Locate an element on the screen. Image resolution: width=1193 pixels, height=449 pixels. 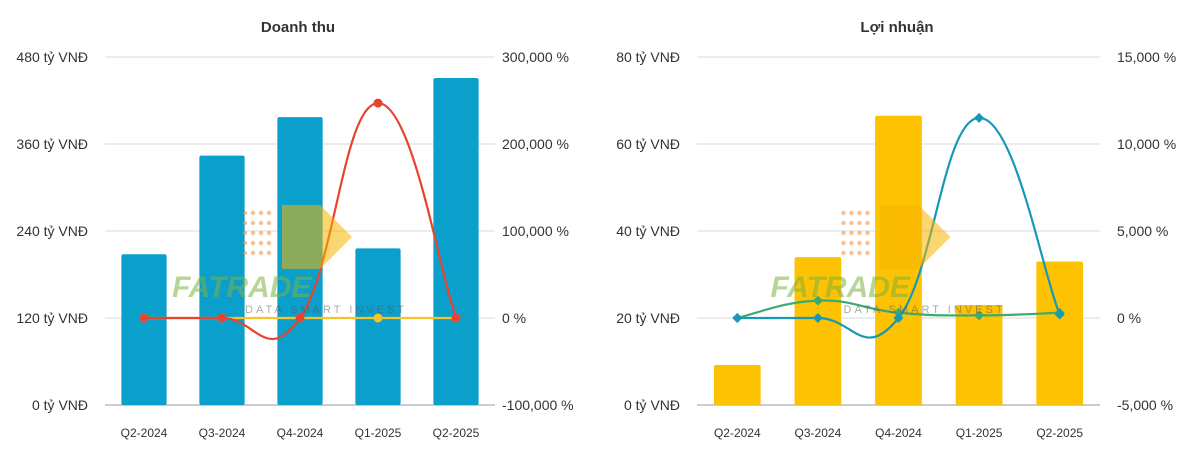
y-left-tick-label: 20 tỷ VNĐ is located at coordinates (648, 318).